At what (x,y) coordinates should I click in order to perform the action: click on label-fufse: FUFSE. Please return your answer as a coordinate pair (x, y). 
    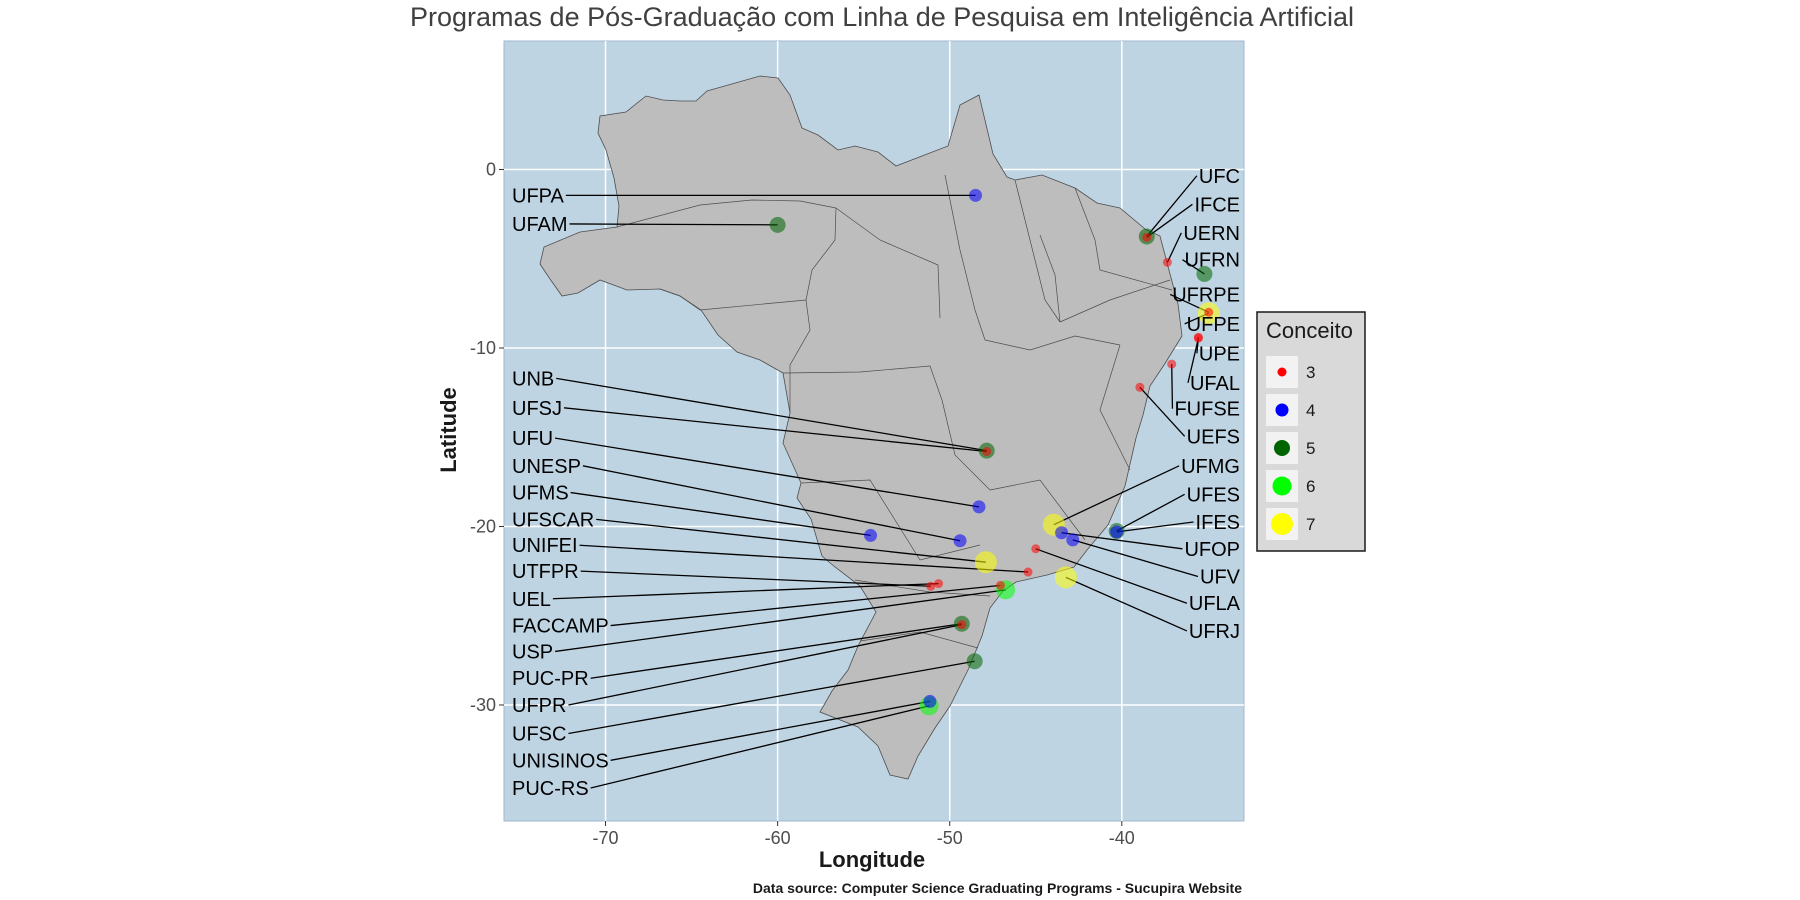
    Looking at the image, I should click on (1207, 410).